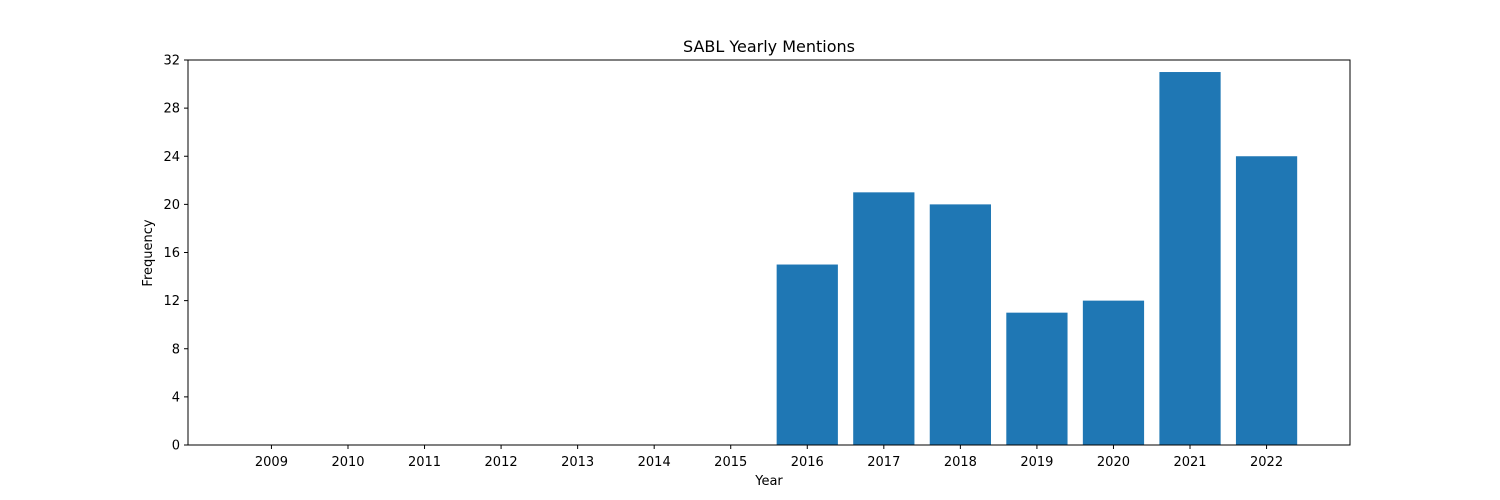 This screenshot has height=500, width=1500. I want to click on y-tick-label: 0, so click(176, 446).